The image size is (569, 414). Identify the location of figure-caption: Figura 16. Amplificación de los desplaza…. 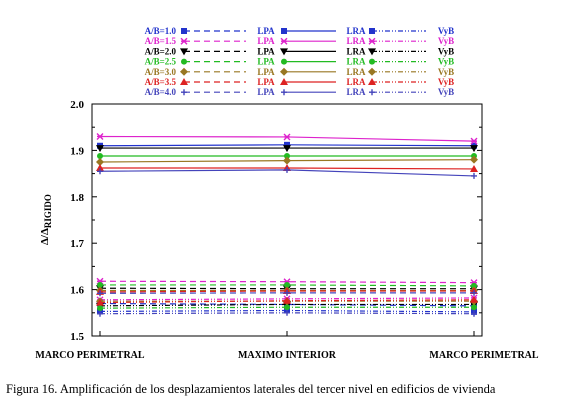
(251, 389).